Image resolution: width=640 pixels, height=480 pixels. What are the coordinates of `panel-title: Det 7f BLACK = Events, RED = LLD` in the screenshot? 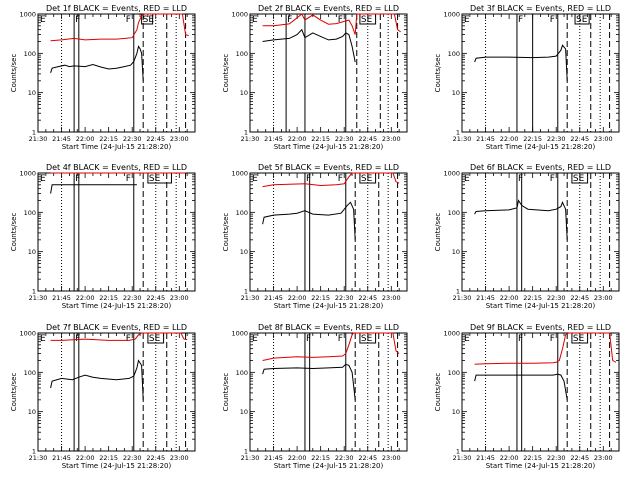 It's located at (116, 327).